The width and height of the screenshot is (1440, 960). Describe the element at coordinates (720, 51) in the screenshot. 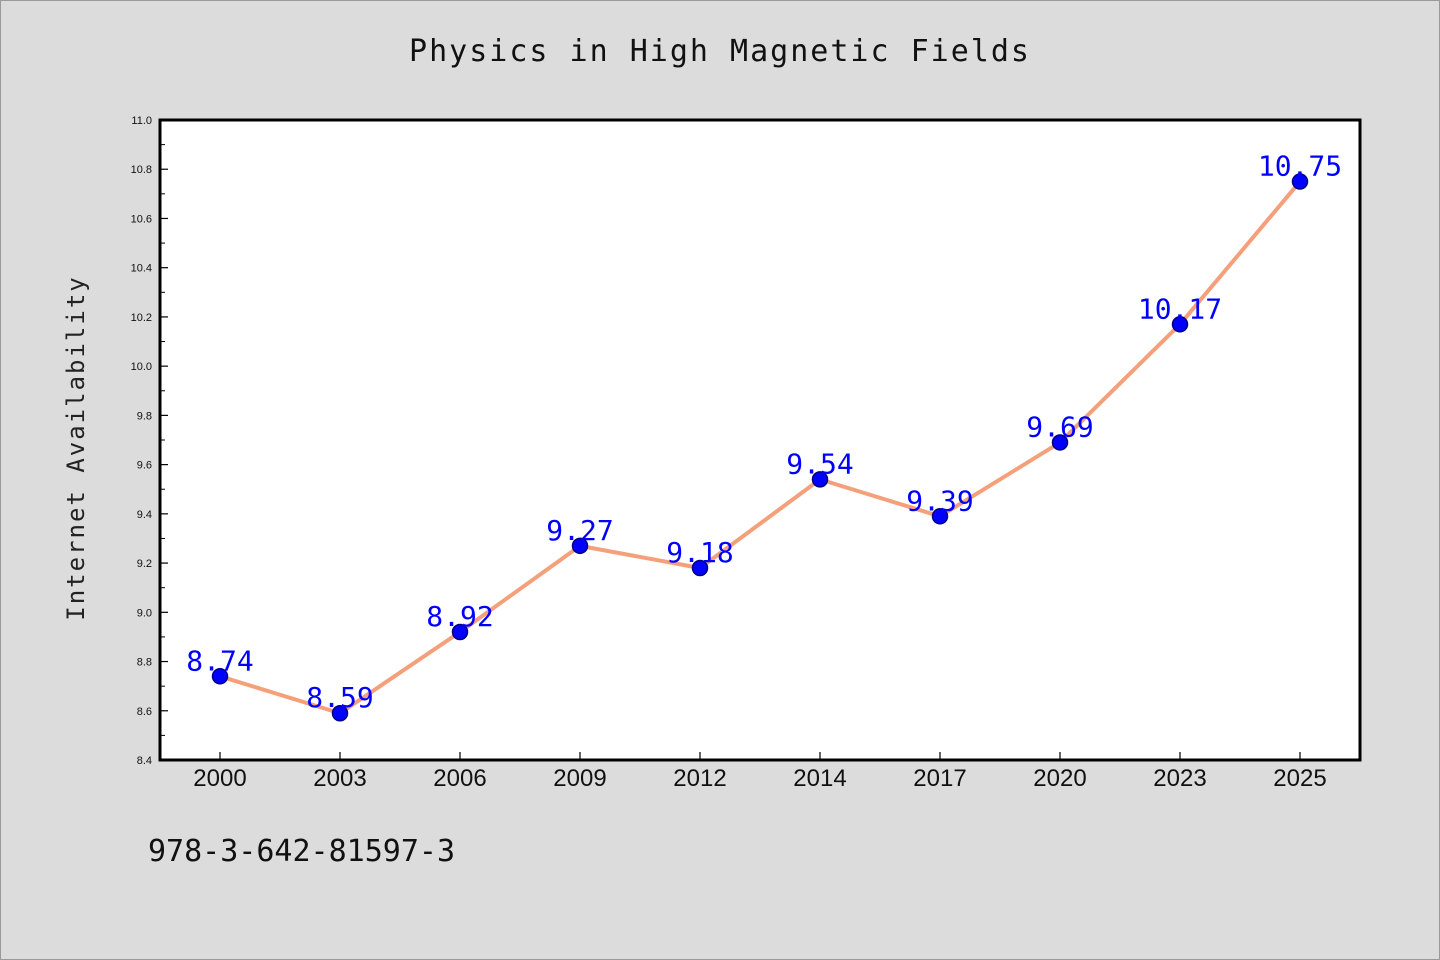

I see `chart-title: Physics in High Magnetic Fields` at that location.